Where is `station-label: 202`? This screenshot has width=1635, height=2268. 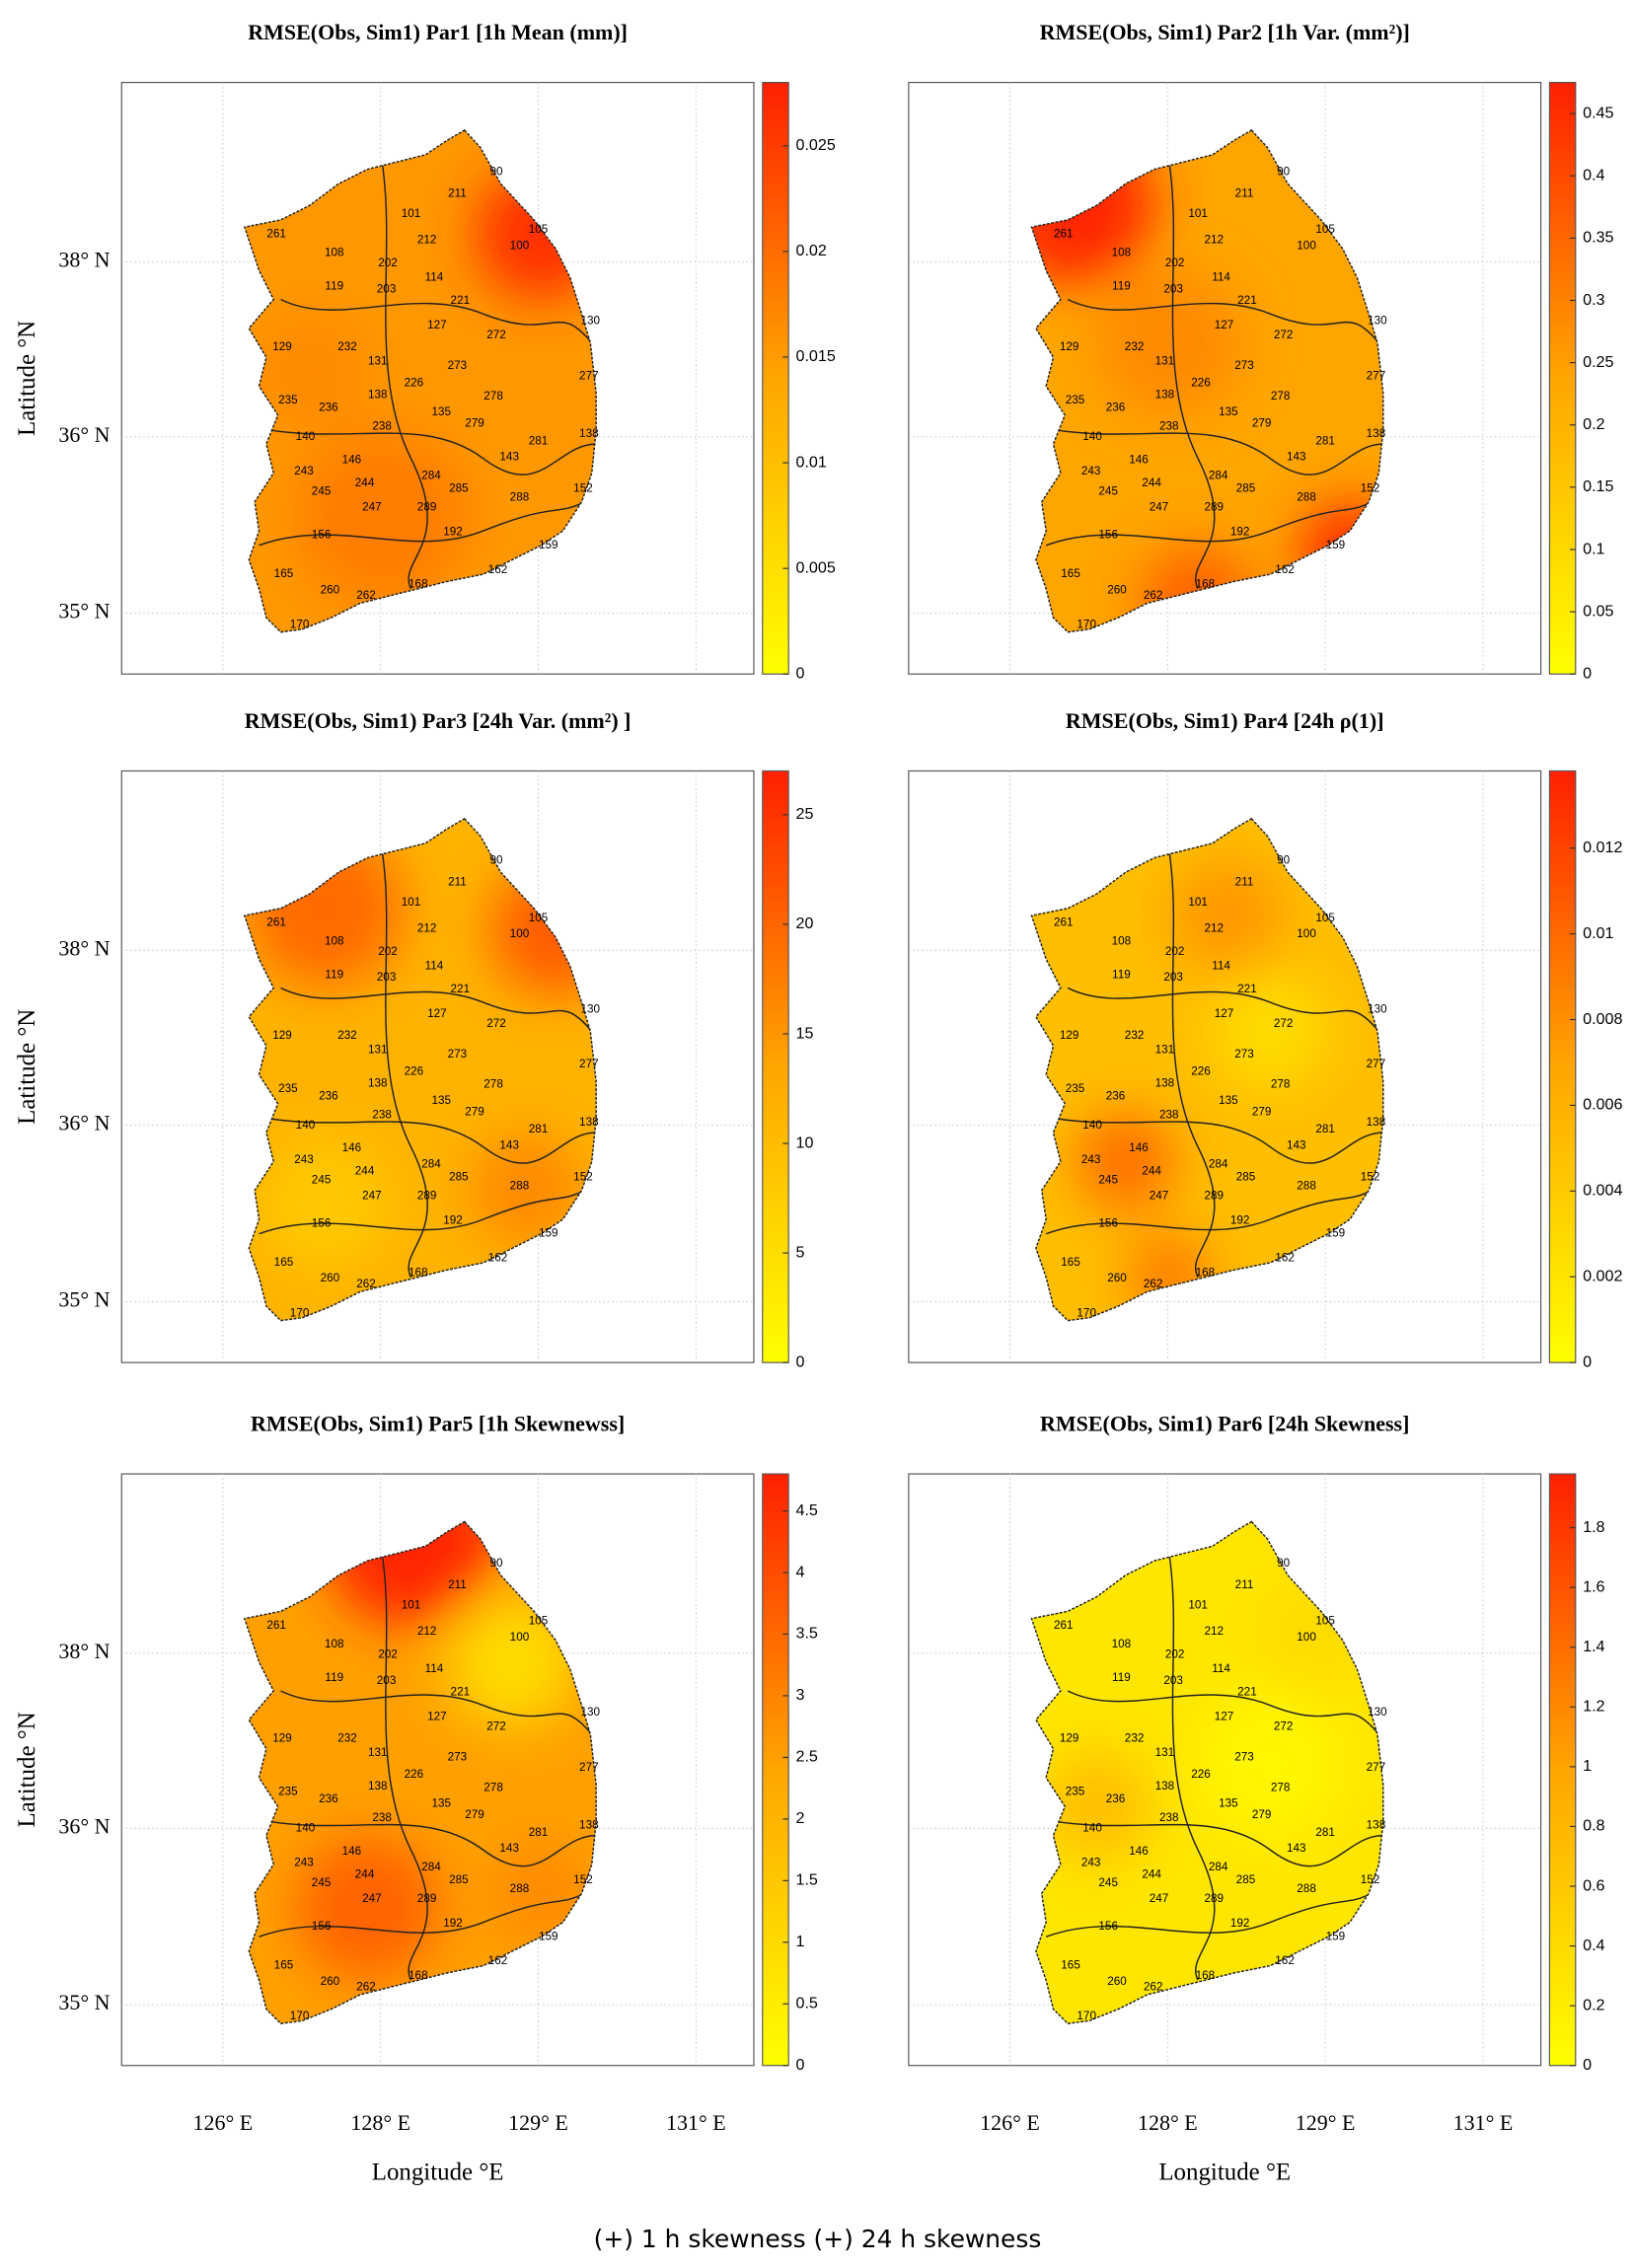 station-label: 202 is located at coordinates (1175, 1653).